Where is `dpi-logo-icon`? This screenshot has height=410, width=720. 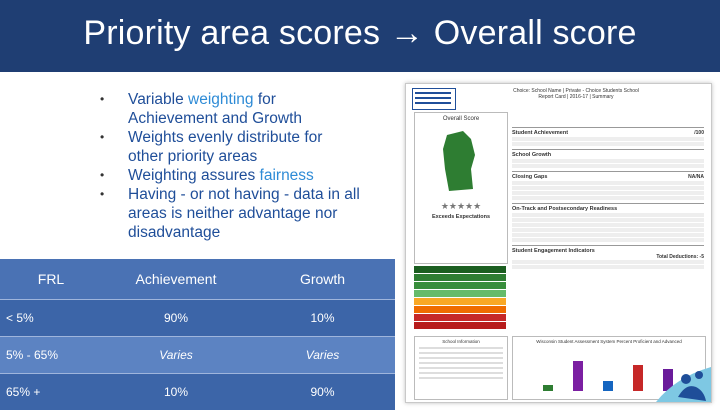
dpi-logo-icon is located at coordinates (434, 99).